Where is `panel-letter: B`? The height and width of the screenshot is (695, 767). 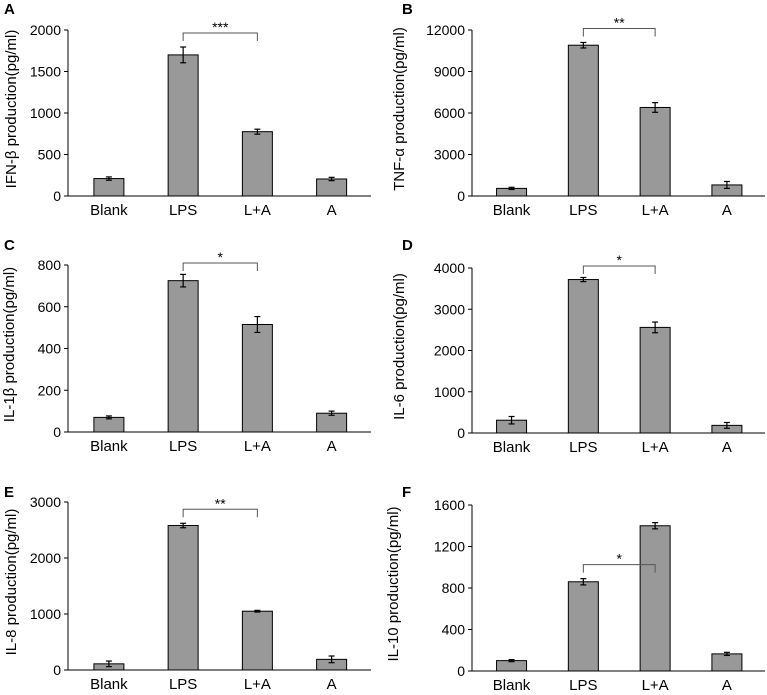 panel-letter: B is located at coordinates (407, 9).